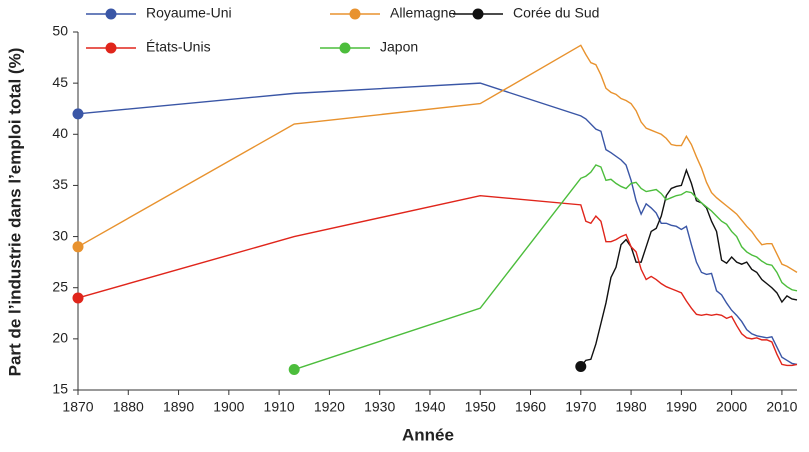 The width and height of the screenshot is (809, 452). Describe the element at coordinates (429, 407) in the screenshot. I see `x-tick-label: 1940` at that location.